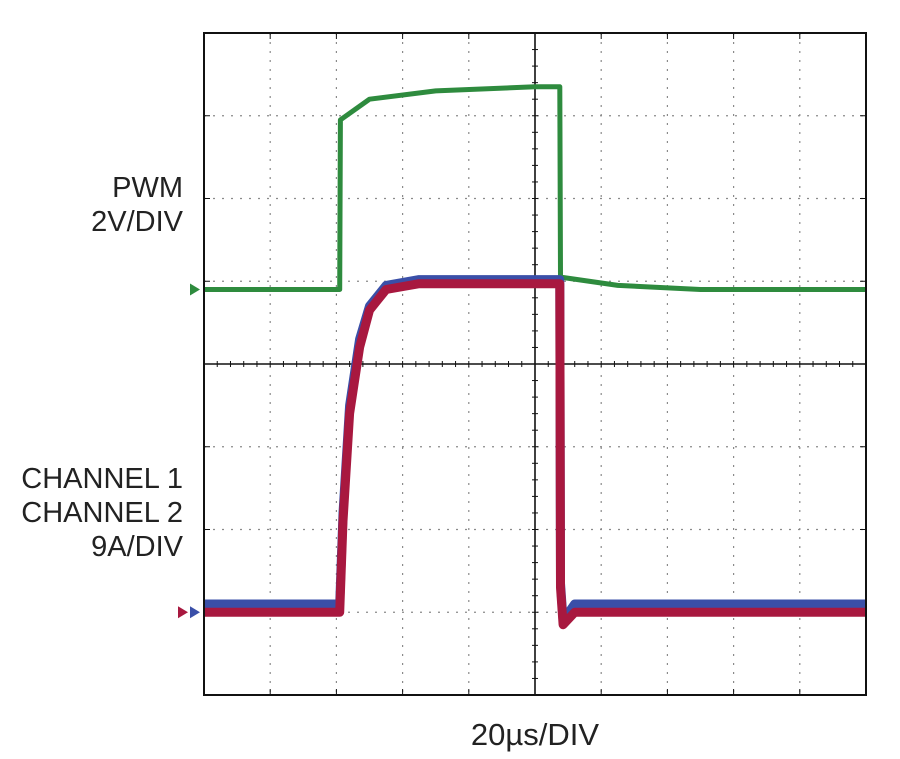 The image size is (900, 759). What do you see at coordinates (147, 188) in the screenshot?
I see `channel-label-line: PWM` at bounding box center [147, 188].